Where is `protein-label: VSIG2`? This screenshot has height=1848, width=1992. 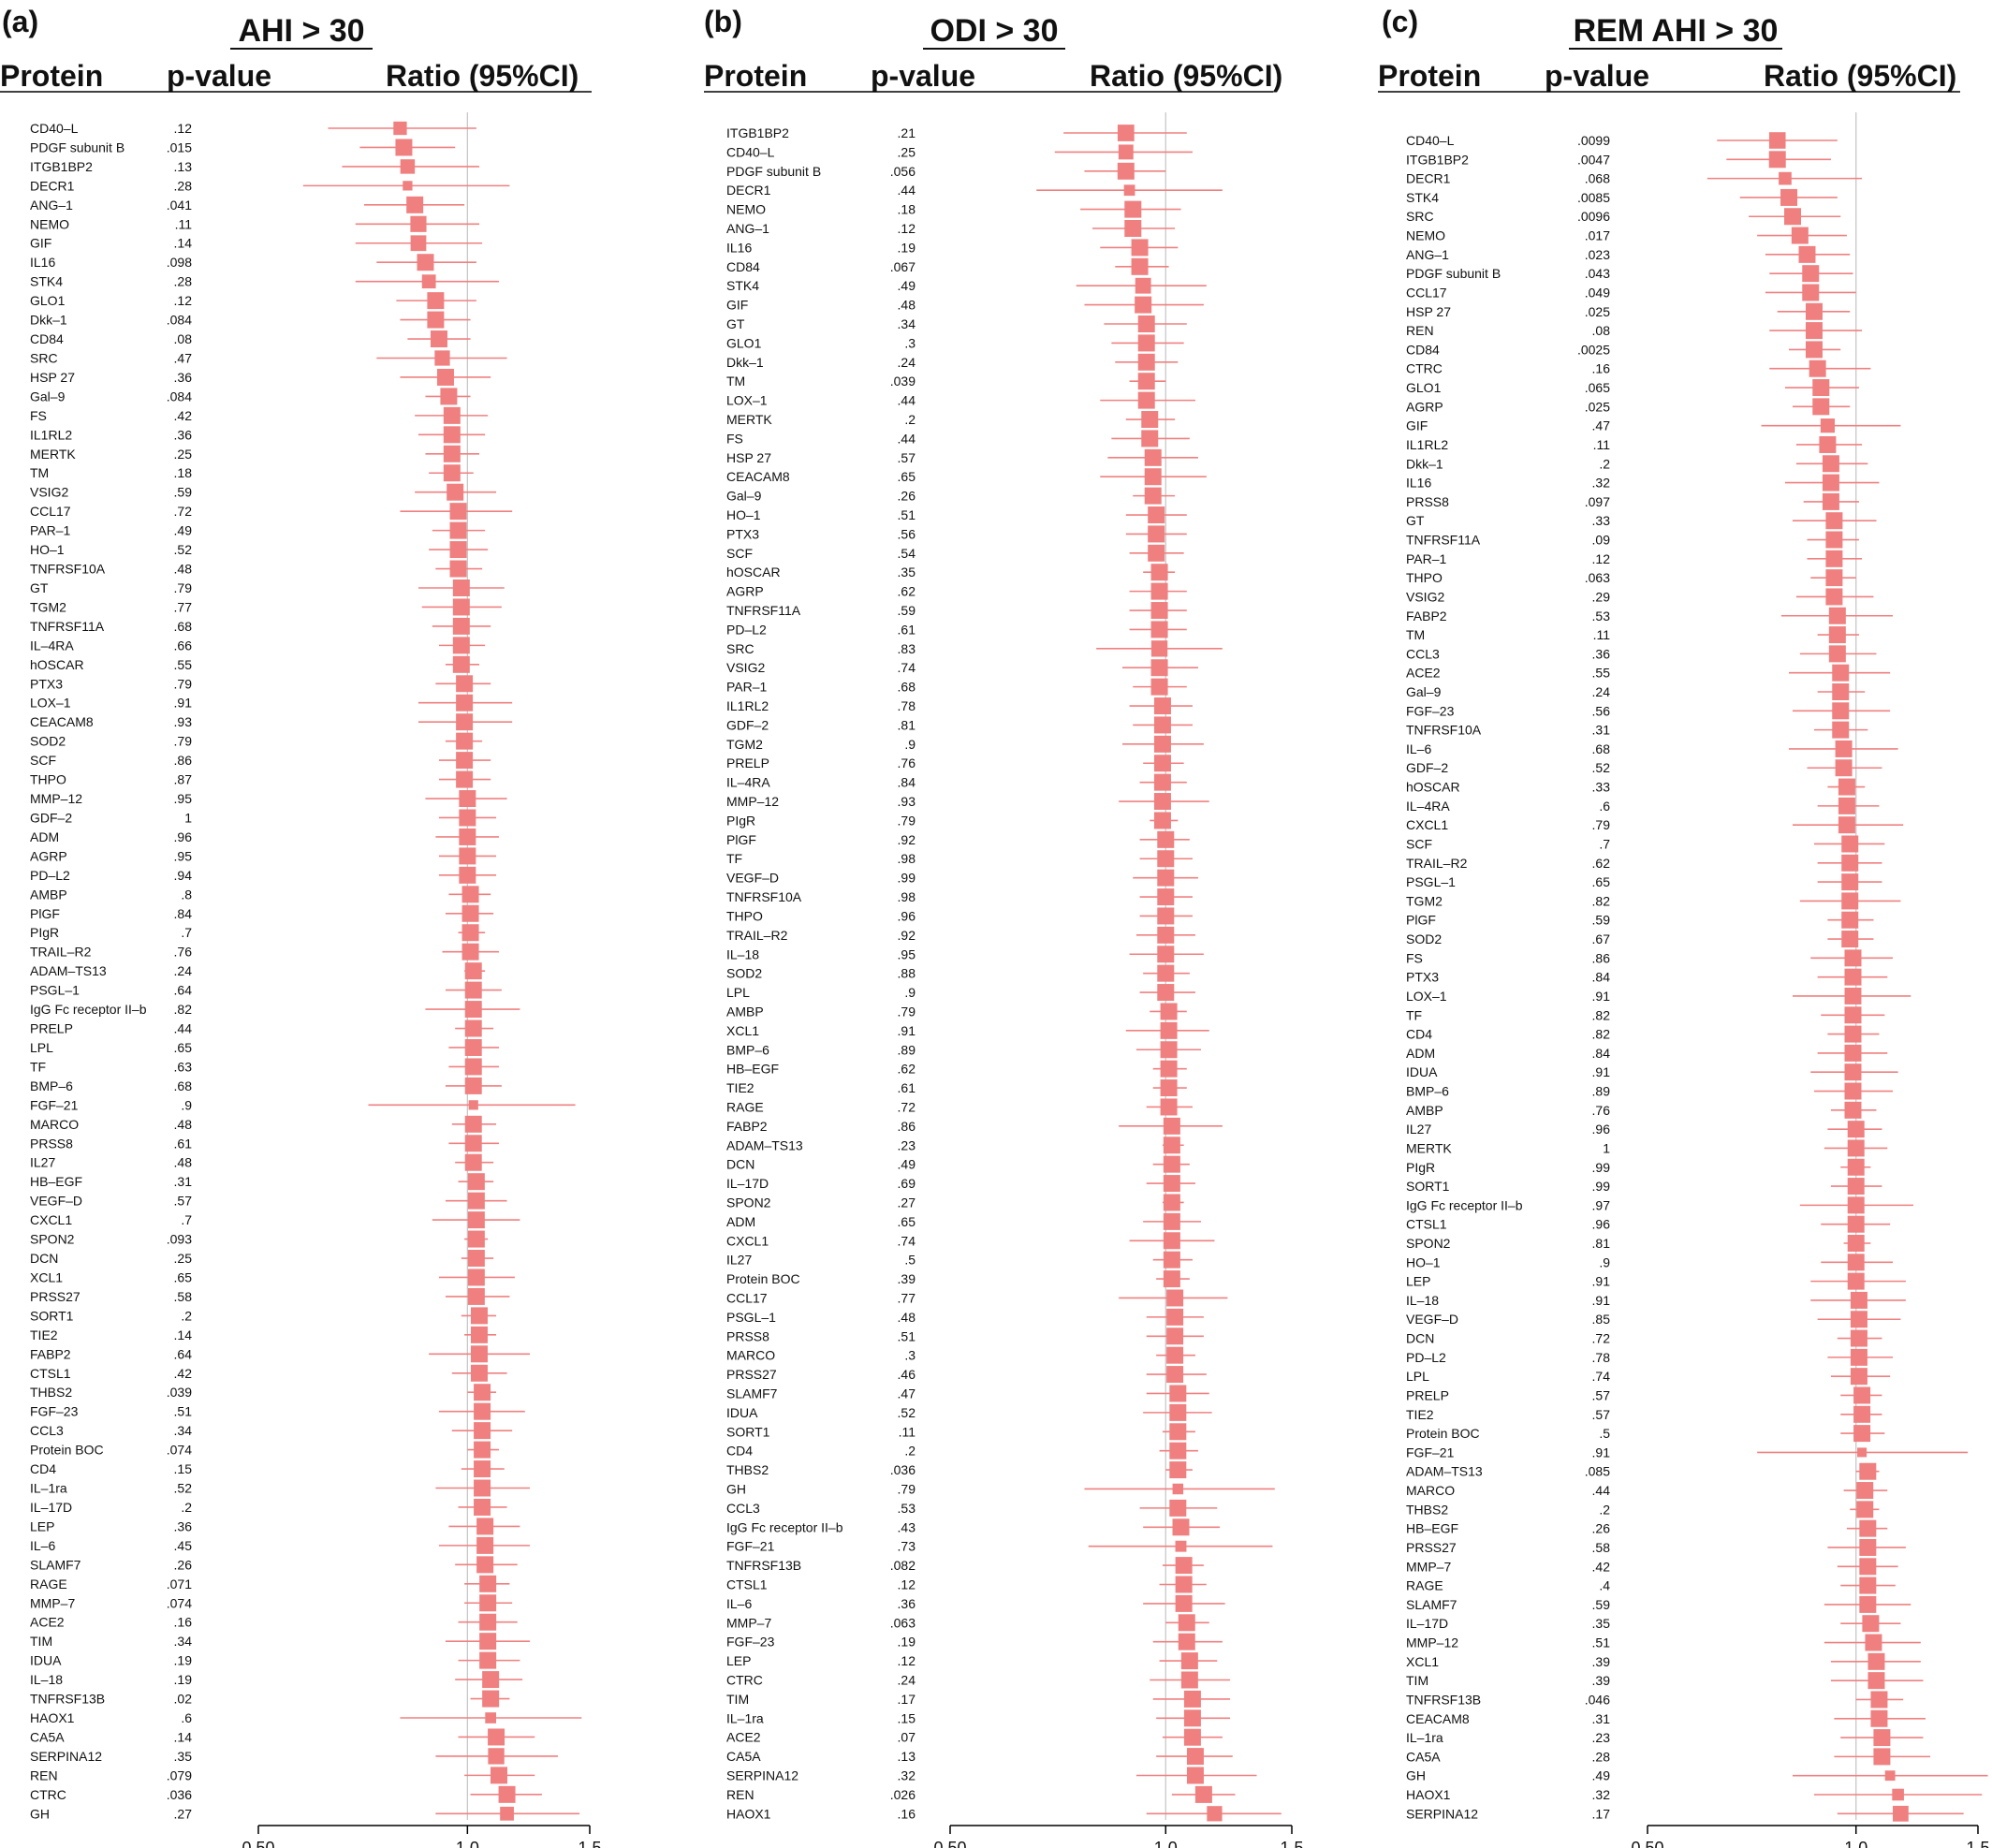 protein-label: VSIG2 is located at coordinates (745, 667).